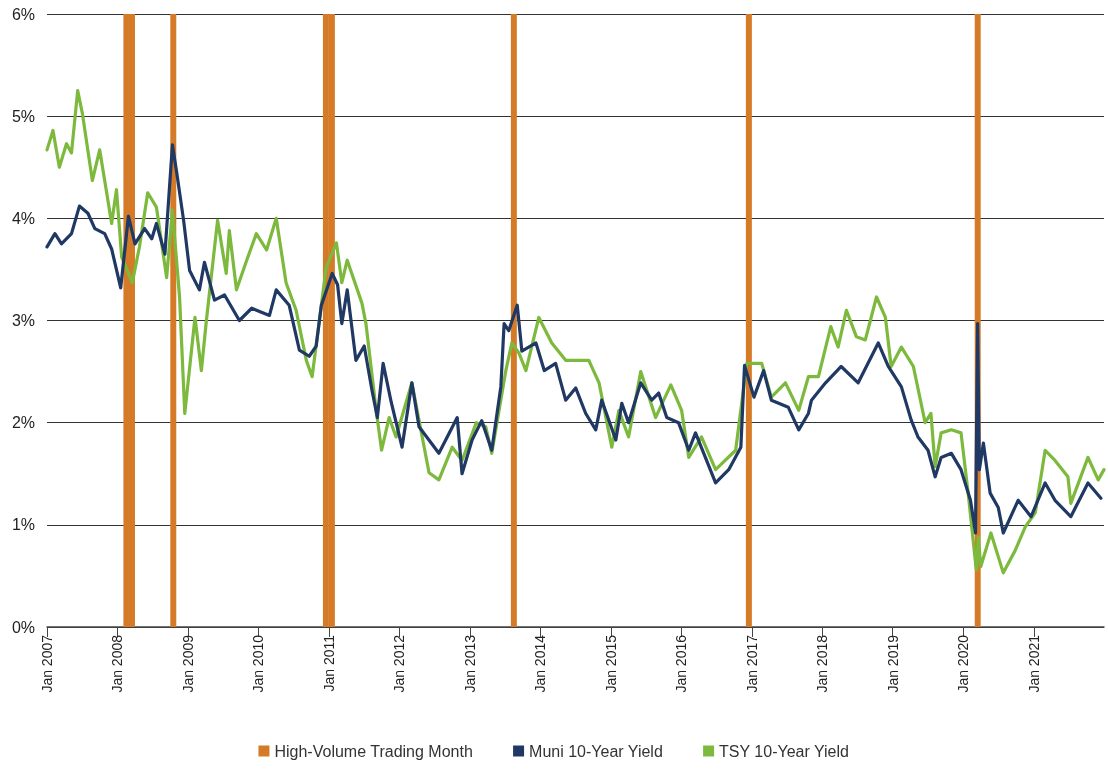  What do you see at coordinates (23, 14) in the screenshot?
I see `y-tick-label: 6%` at bounding box center [23, 14].